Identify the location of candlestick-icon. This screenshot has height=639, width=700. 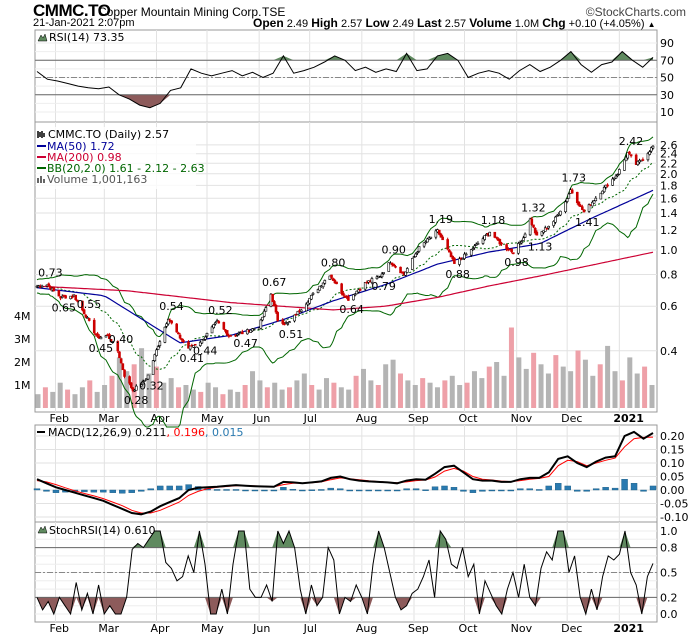
(41, 134).